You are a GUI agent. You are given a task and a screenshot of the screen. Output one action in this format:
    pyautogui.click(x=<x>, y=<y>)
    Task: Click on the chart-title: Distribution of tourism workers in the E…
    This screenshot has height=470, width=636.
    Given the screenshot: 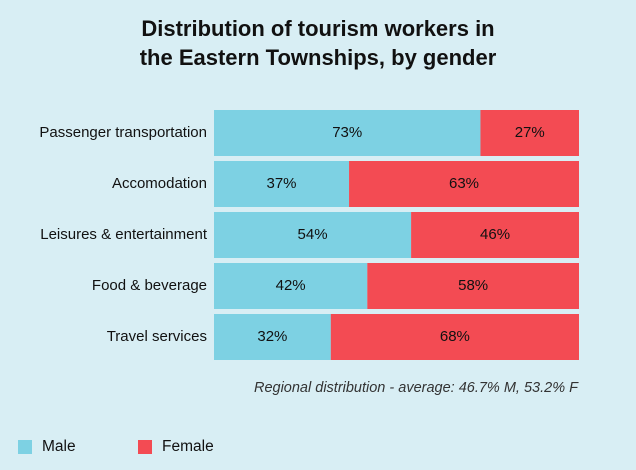 What is the action you would take?
    pyautogui.click(x=318, y=43)
    